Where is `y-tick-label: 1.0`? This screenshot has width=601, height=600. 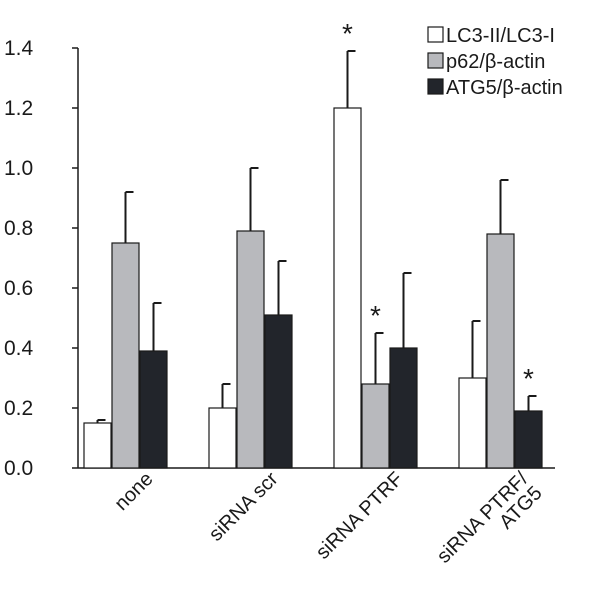
y-tick-label: 1.0 is located at coordinates (18, 168).